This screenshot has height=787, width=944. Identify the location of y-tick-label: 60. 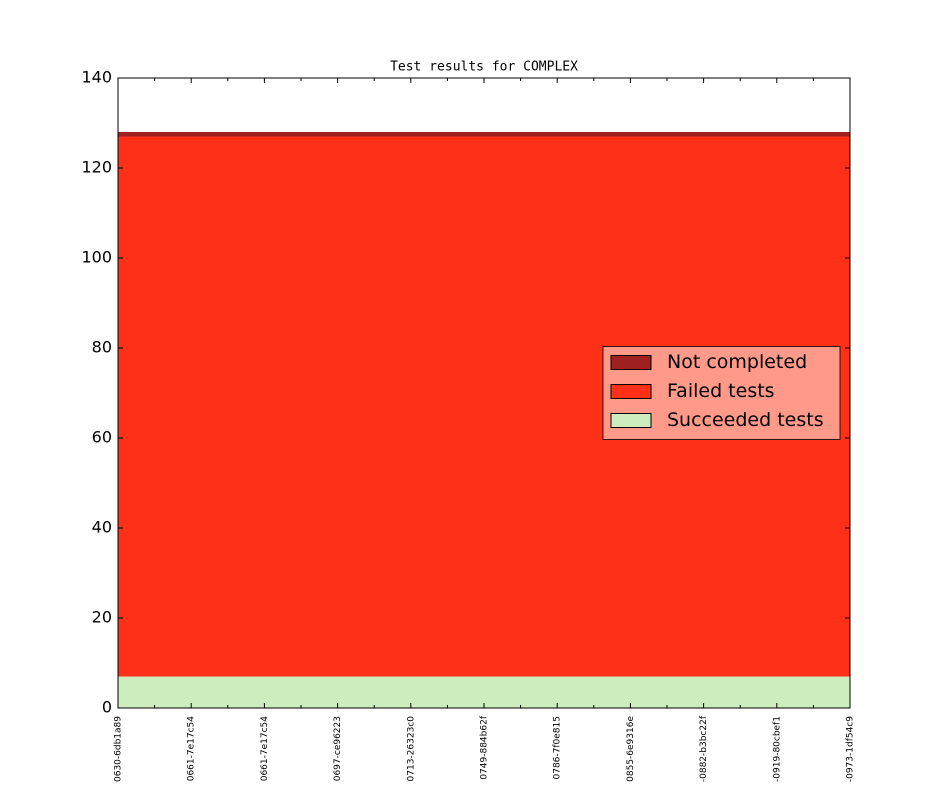
(102, 437).